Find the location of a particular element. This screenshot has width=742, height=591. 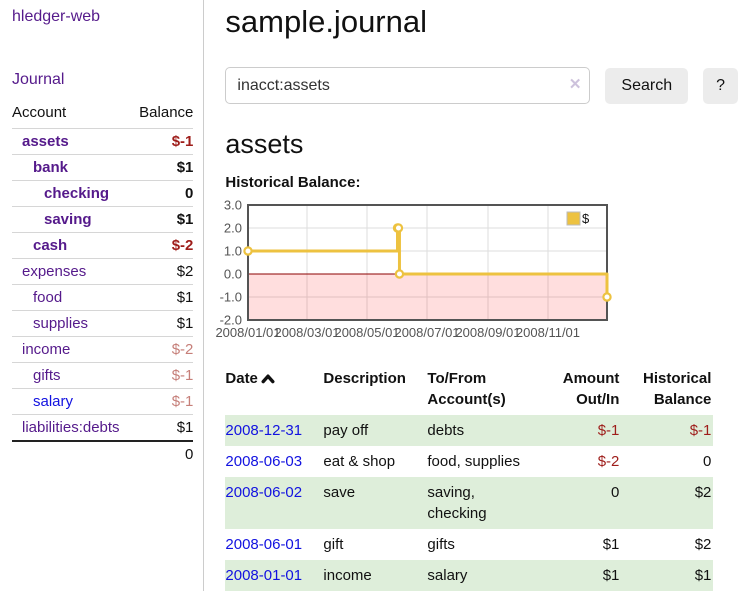

y-axis-tick-label: 2.0 is located at coordinates (233, 228).